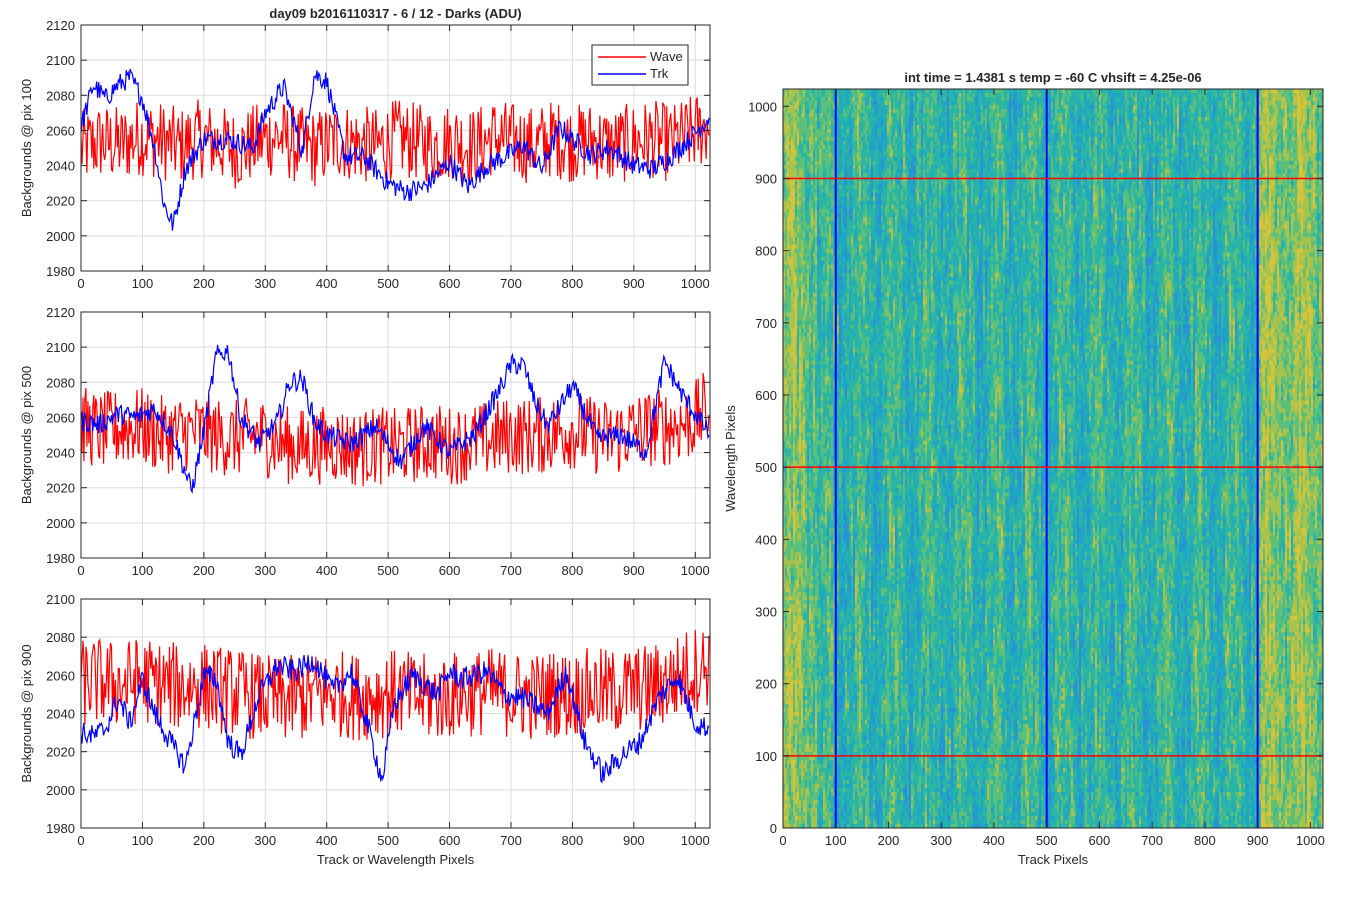 The width and height of the screenshot is (1350, 900). What do you see at coordinates (26, 435) in the screenshot?
I see `y-axis-label: Backgrounds @ pix 500` at bounding box center [26, 435].